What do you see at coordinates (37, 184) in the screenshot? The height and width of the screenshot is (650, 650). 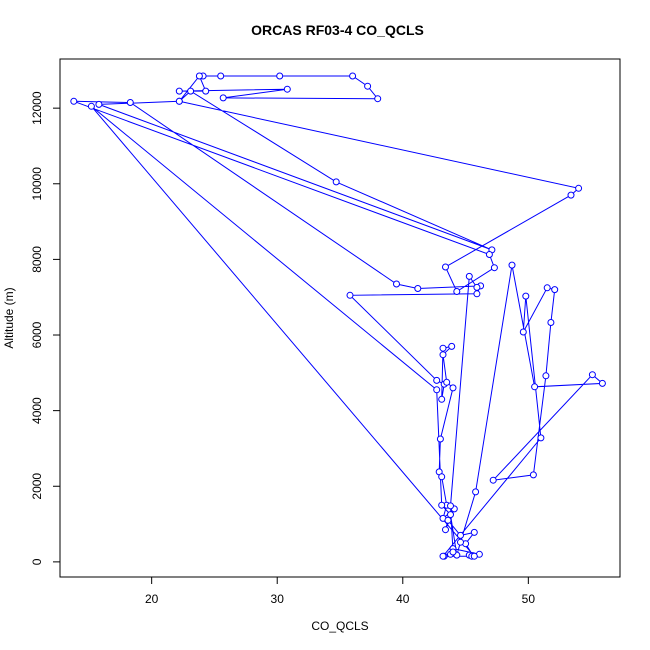 I see `y-tick-label: 10000` at bounding box center [37, 184].